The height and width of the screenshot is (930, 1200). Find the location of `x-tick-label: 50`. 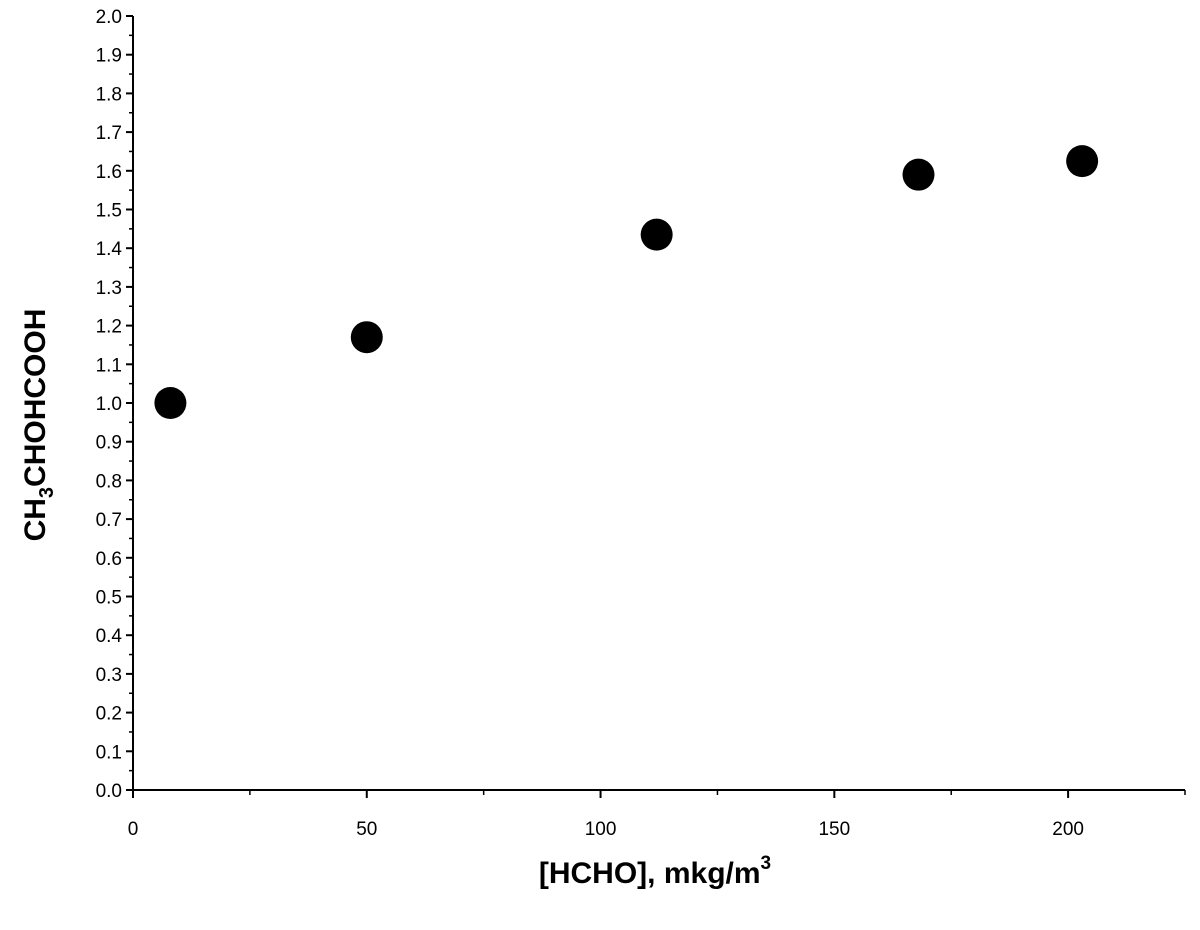

x-tick-label: 50 is located at coordinates (366, 829).